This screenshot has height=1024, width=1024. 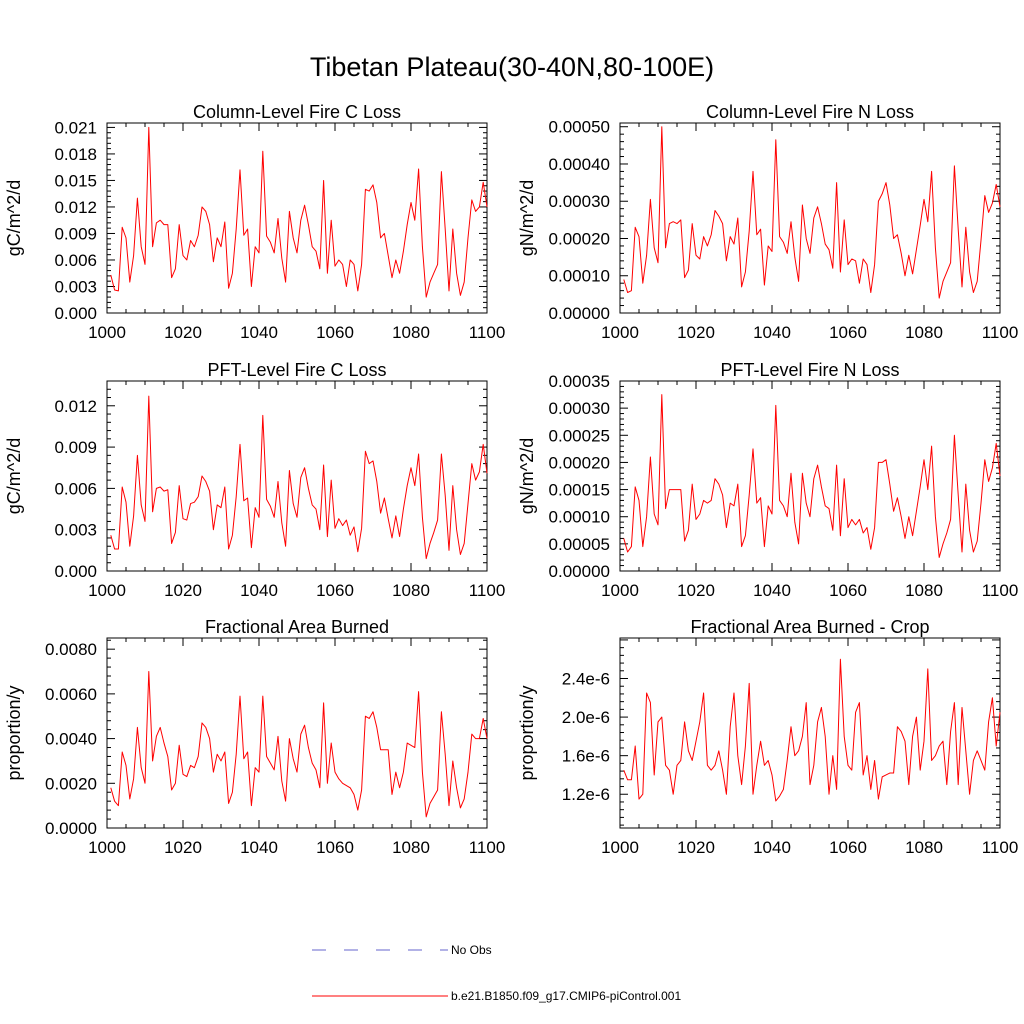 I want to click on y-tick-label: 0.0060, so click(x=71, y=694).